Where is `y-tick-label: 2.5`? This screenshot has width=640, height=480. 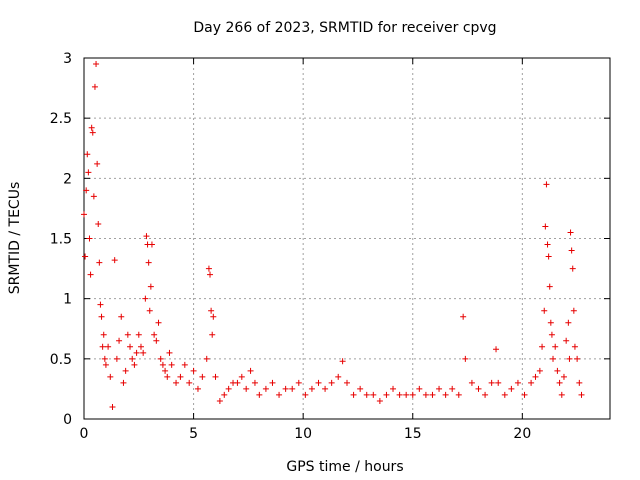 y-tick-label: 2.5 is located at coordinates (61, 119).